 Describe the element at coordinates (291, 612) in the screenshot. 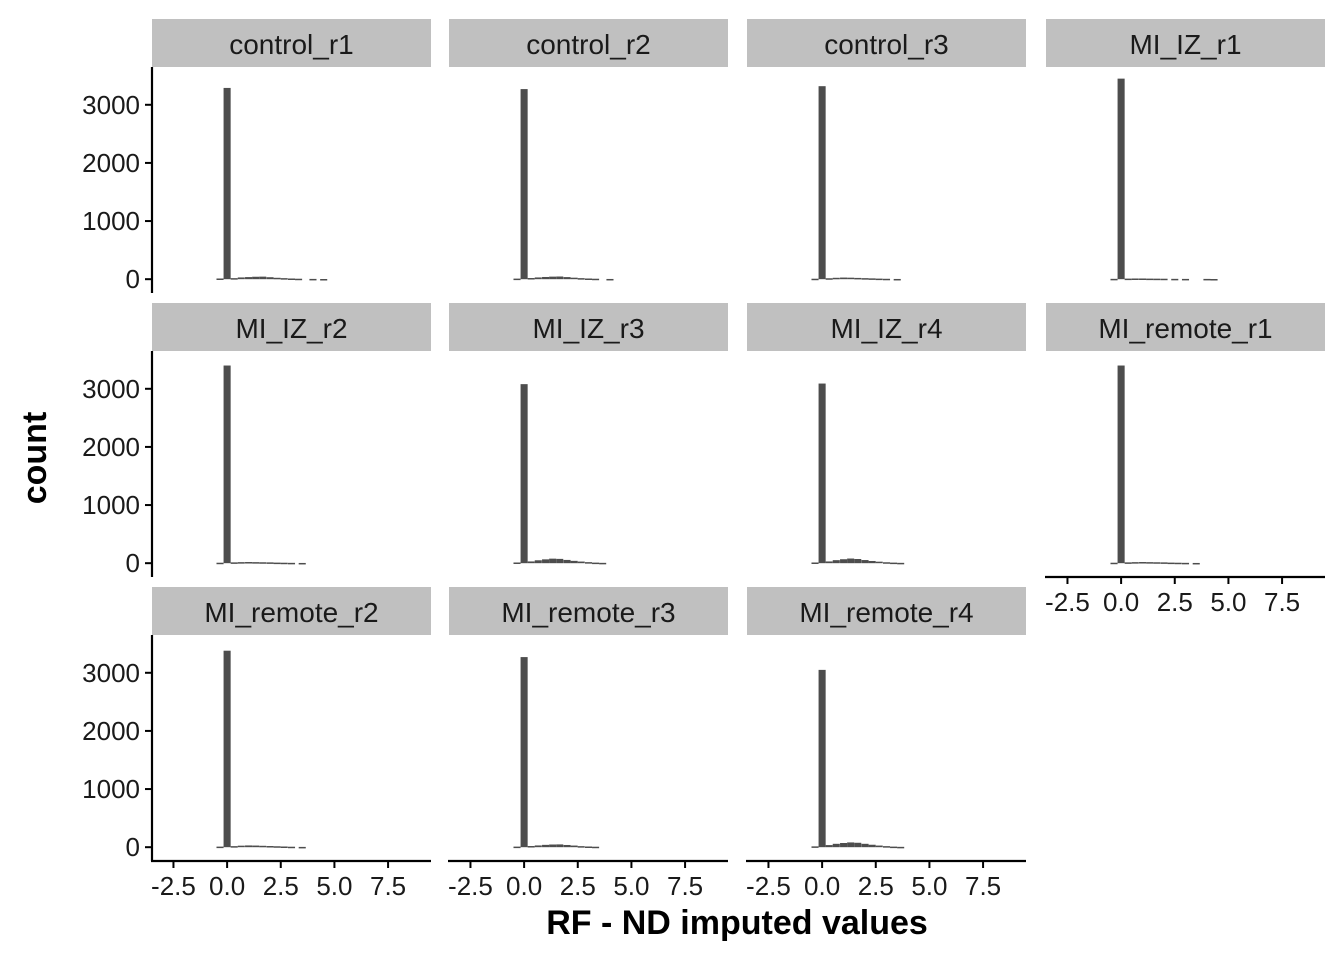

I see `facet-title: MI_remote_r2` at that location.